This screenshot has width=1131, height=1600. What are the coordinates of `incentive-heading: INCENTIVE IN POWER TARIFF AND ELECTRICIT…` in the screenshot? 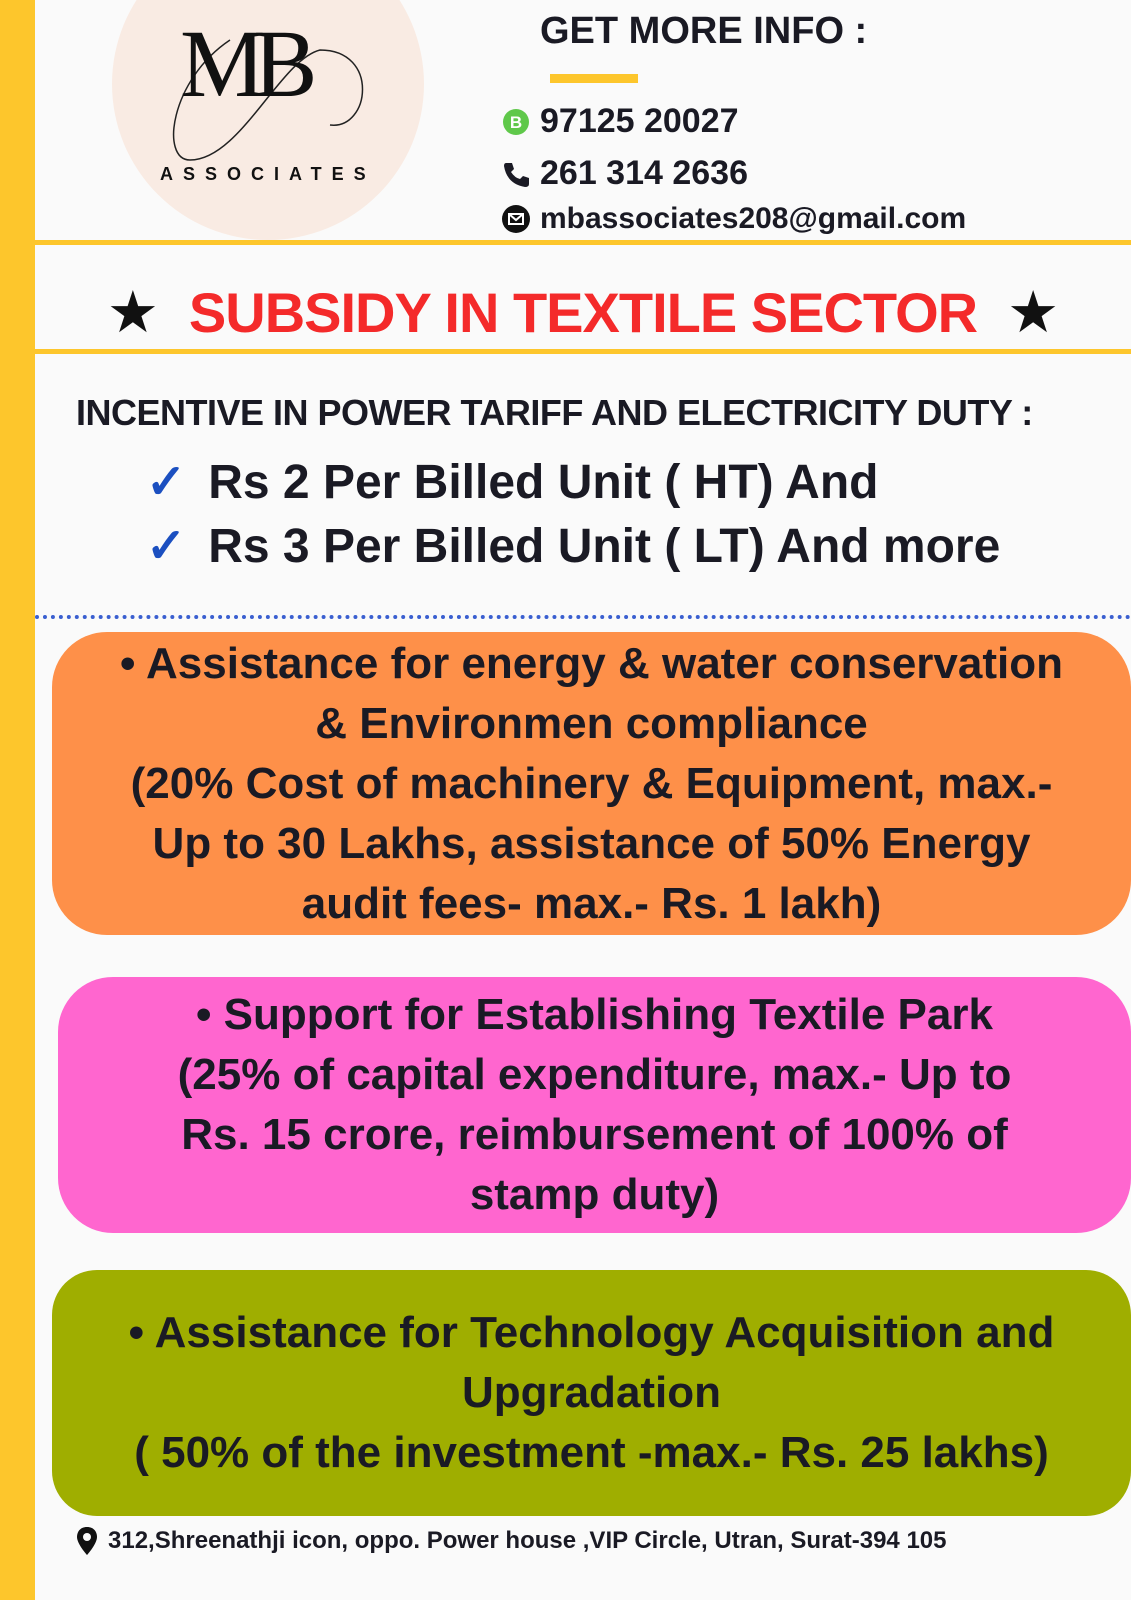 It's located at (554, 412).